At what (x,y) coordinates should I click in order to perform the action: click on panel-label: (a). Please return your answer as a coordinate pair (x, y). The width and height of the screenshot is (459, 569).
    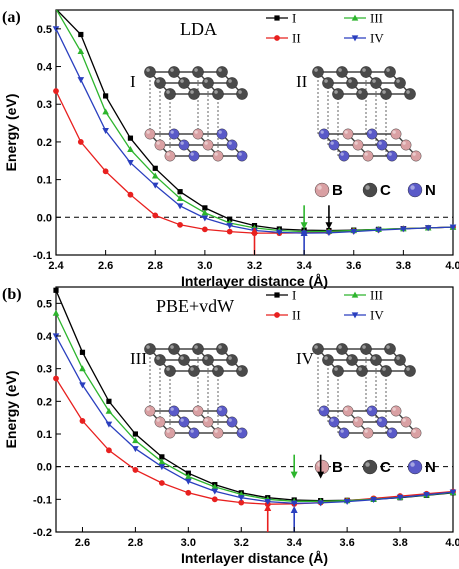
    Looking at the image, I should click on (11, 17).